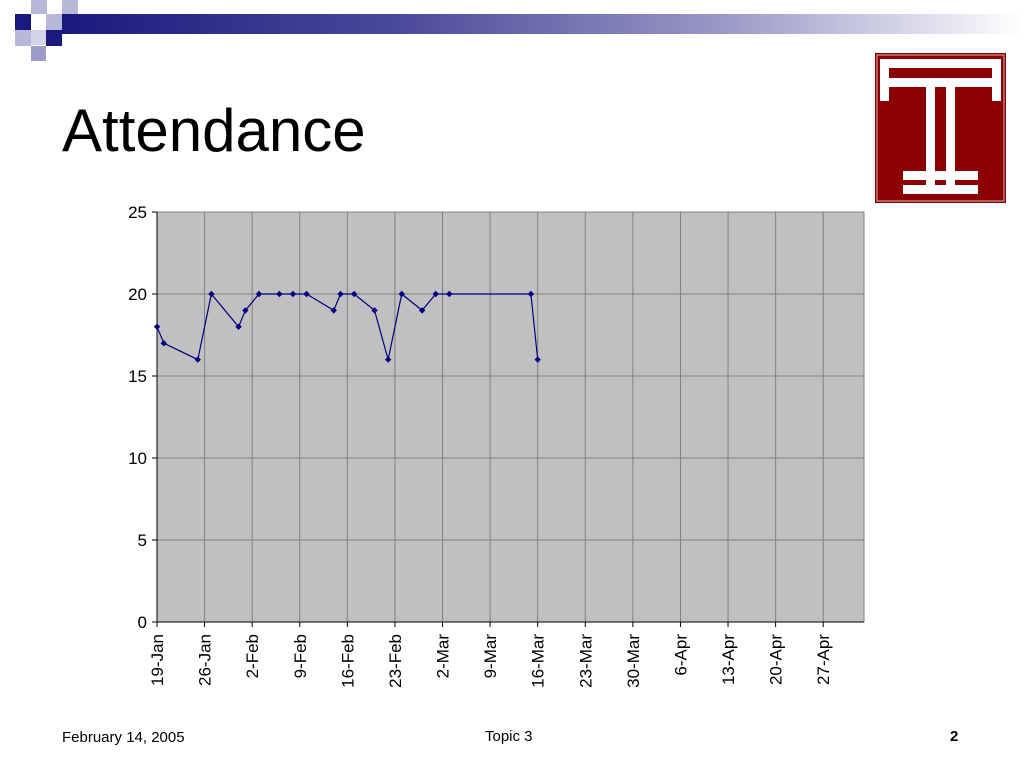 Image resolution: width=1024 pixels, height=768 pixels. What do you see at coordinates (823, 659) in the screenshot?
I see `x-tick-label: 27-Apr` at bounding box center [823, 659].